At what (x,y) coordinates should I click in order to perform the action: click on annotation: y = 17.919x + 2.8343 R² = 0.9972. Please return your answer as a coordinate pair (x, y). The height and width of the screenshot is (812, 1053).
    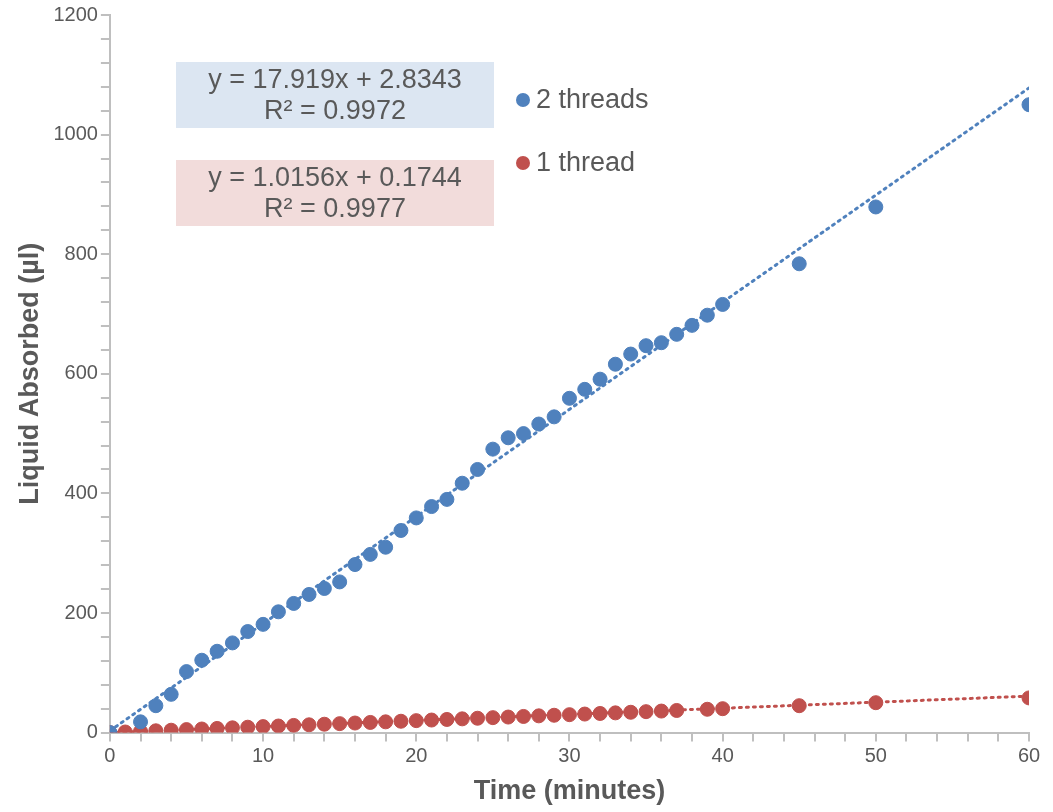
    Looking at the image, I should click on (335, 95).